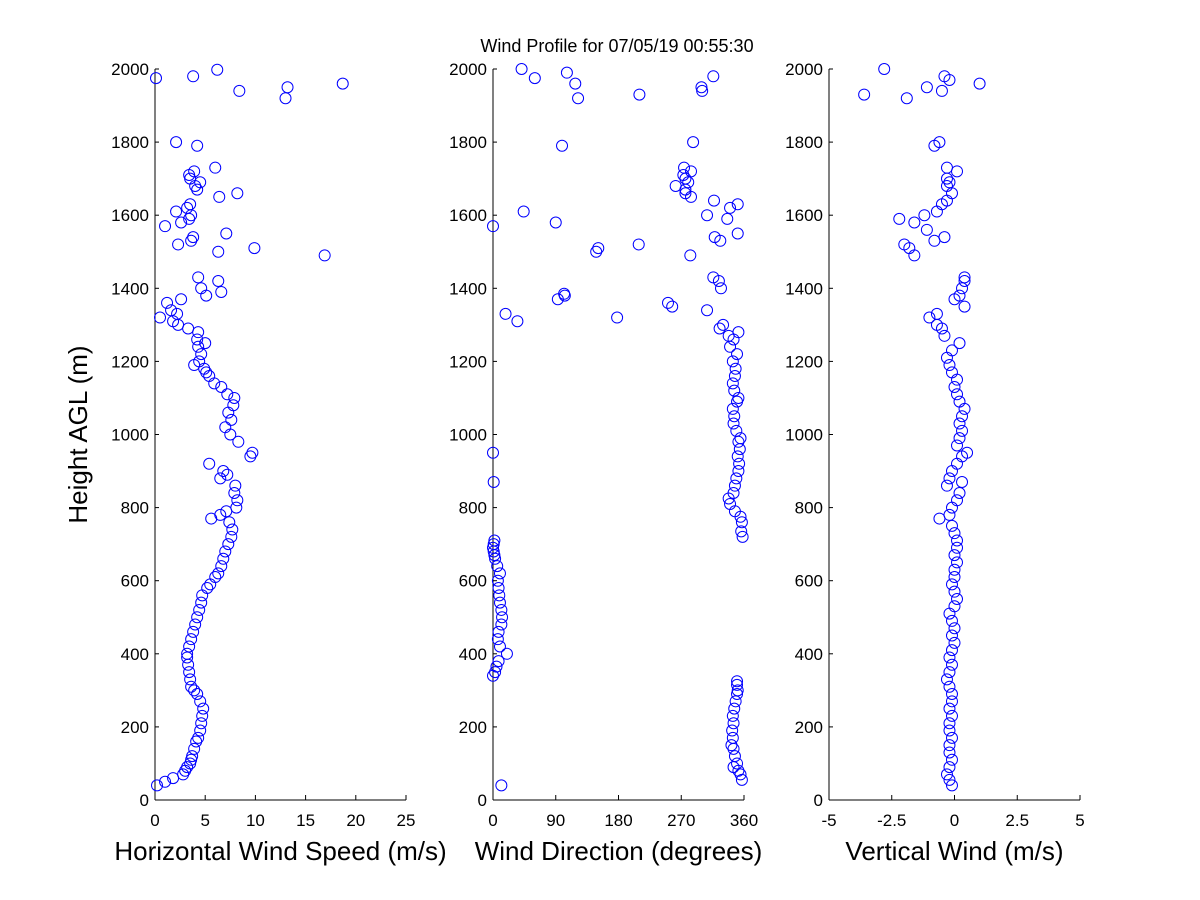  I want to click on x-tick-label: 15, so click(305, 820).